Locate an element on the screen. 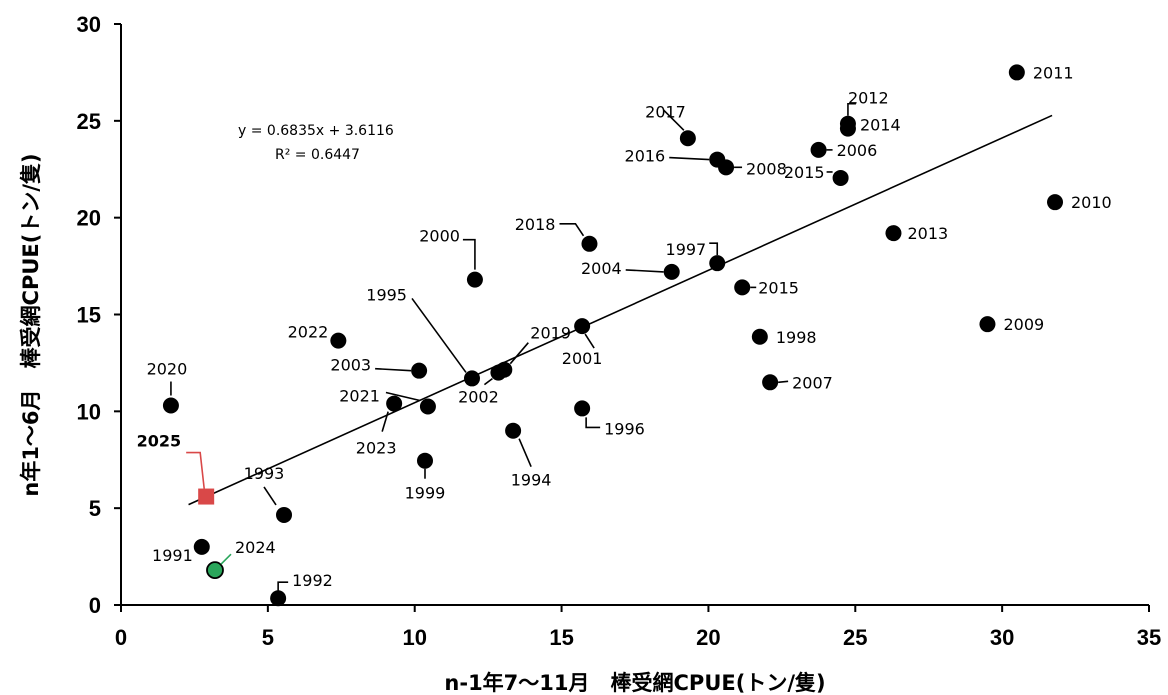  leader-line-2025 is located at coordinates (195, 470).